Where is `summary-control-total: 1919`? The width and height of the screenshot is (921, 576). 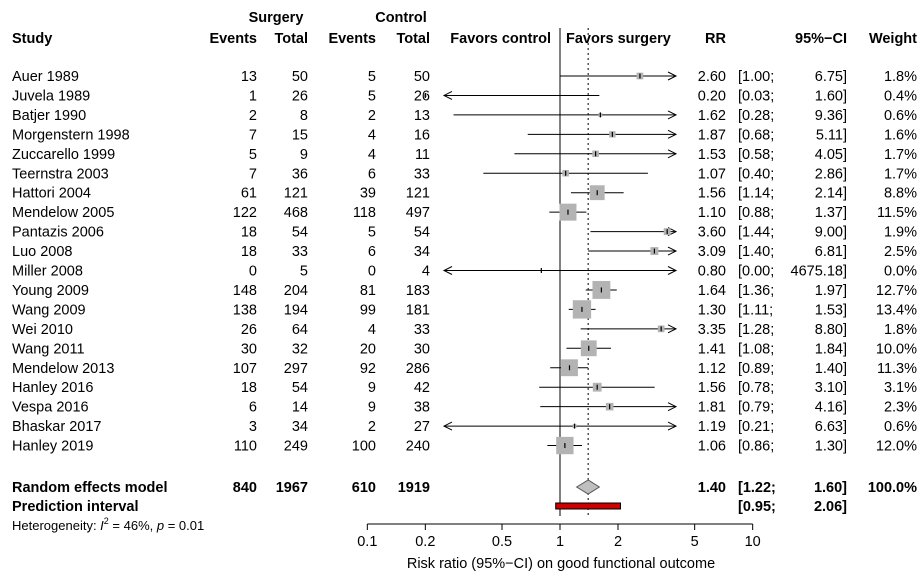
summary-control-total: 1919 is located at coordinates (414, 488).